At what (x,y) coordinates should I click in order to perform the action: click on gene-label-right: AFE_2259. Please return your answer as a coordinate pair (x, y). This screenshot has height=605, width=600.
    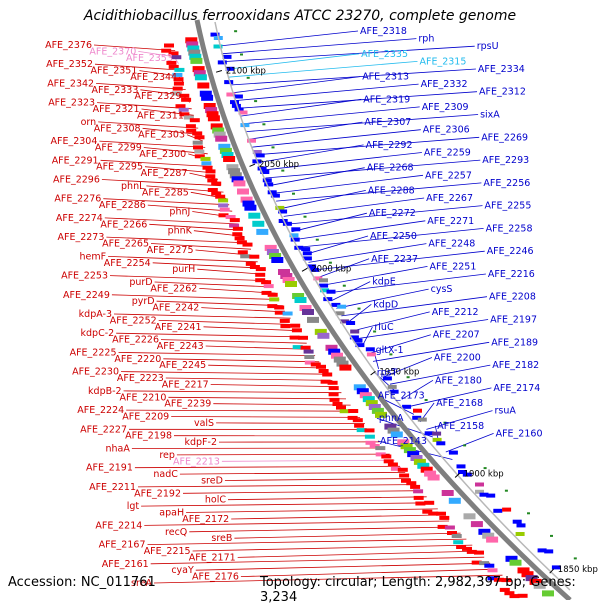
    Looking at the image, I should click on (447, 153).